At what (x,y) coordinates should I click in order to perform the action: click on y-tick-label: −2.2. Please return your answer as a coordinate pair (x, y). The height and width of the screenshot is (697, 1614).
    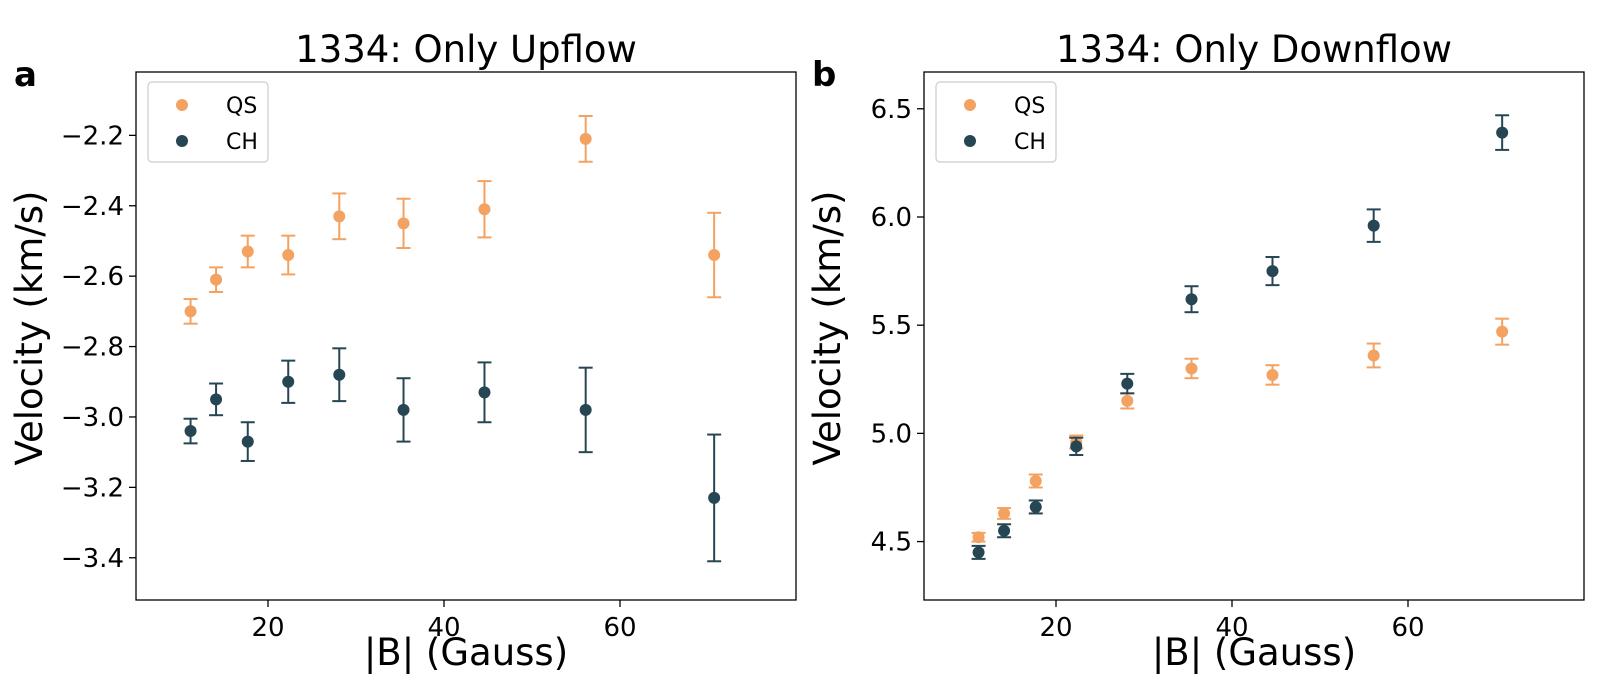
    Looking at the image, I should click on (92, 136).